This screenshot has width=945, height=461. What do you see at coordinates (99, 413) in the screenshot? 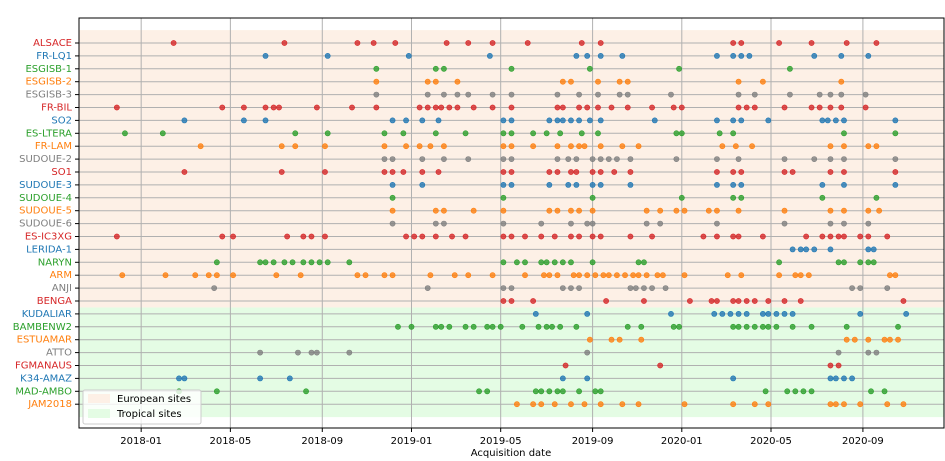
I see `legend-swatch` at bounding box center [99, 413].